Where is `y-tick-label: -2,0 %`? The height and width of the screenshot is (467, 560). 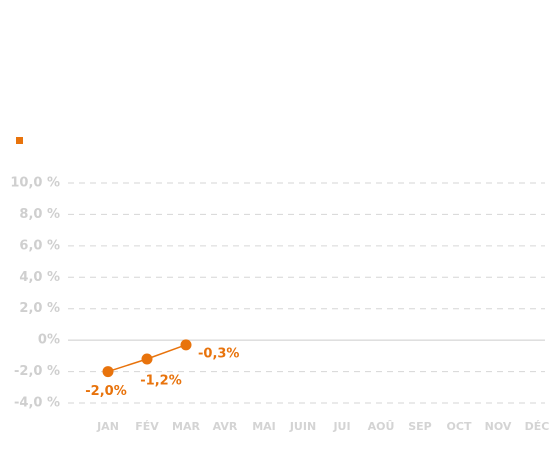 y-tick-label: -2,0 % is located at coordinates (37, 371).